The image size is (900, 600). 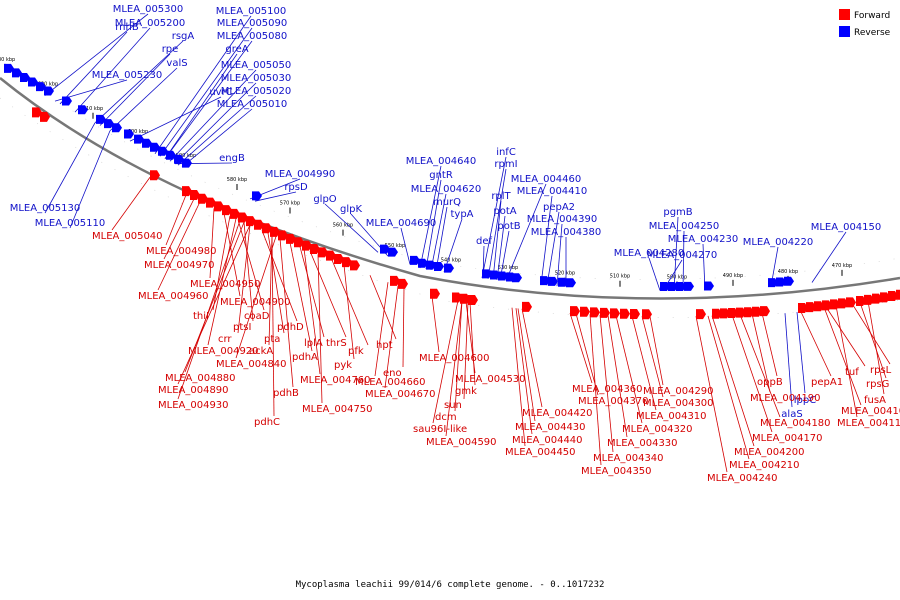 What do you see at coordinates (300, 174) in the screenshot?
I see `reverse-gene-label: MLEA_004990` at bounding box center [300, 174].